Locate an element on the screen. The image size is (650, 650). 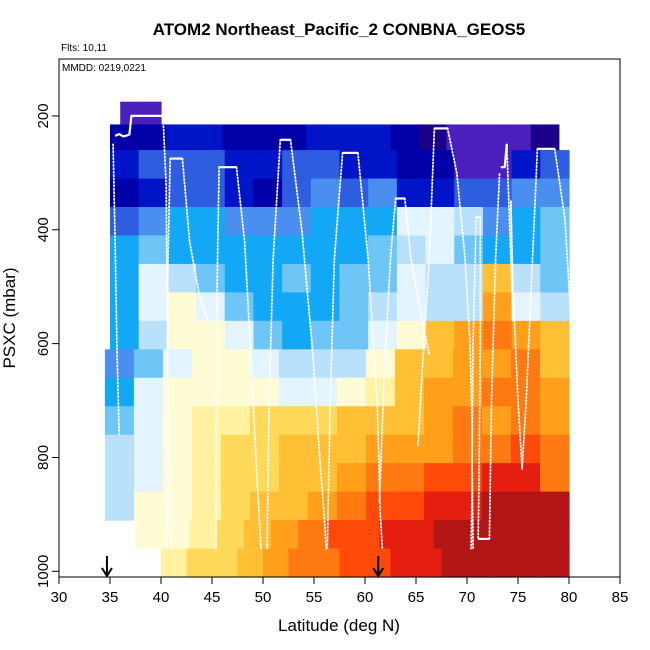
y-tick-label: 400 is located at coordinates (43, 229).